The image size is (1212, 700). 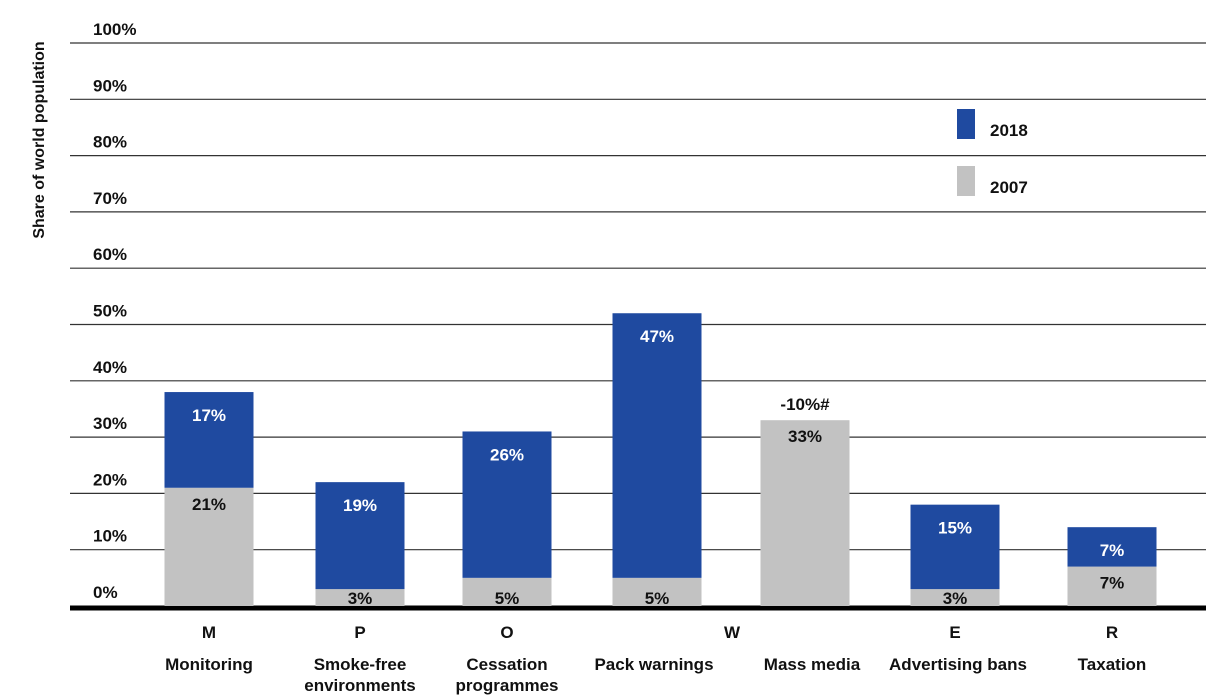 I want to click on category-letter: P, so click(x=359, y=632).